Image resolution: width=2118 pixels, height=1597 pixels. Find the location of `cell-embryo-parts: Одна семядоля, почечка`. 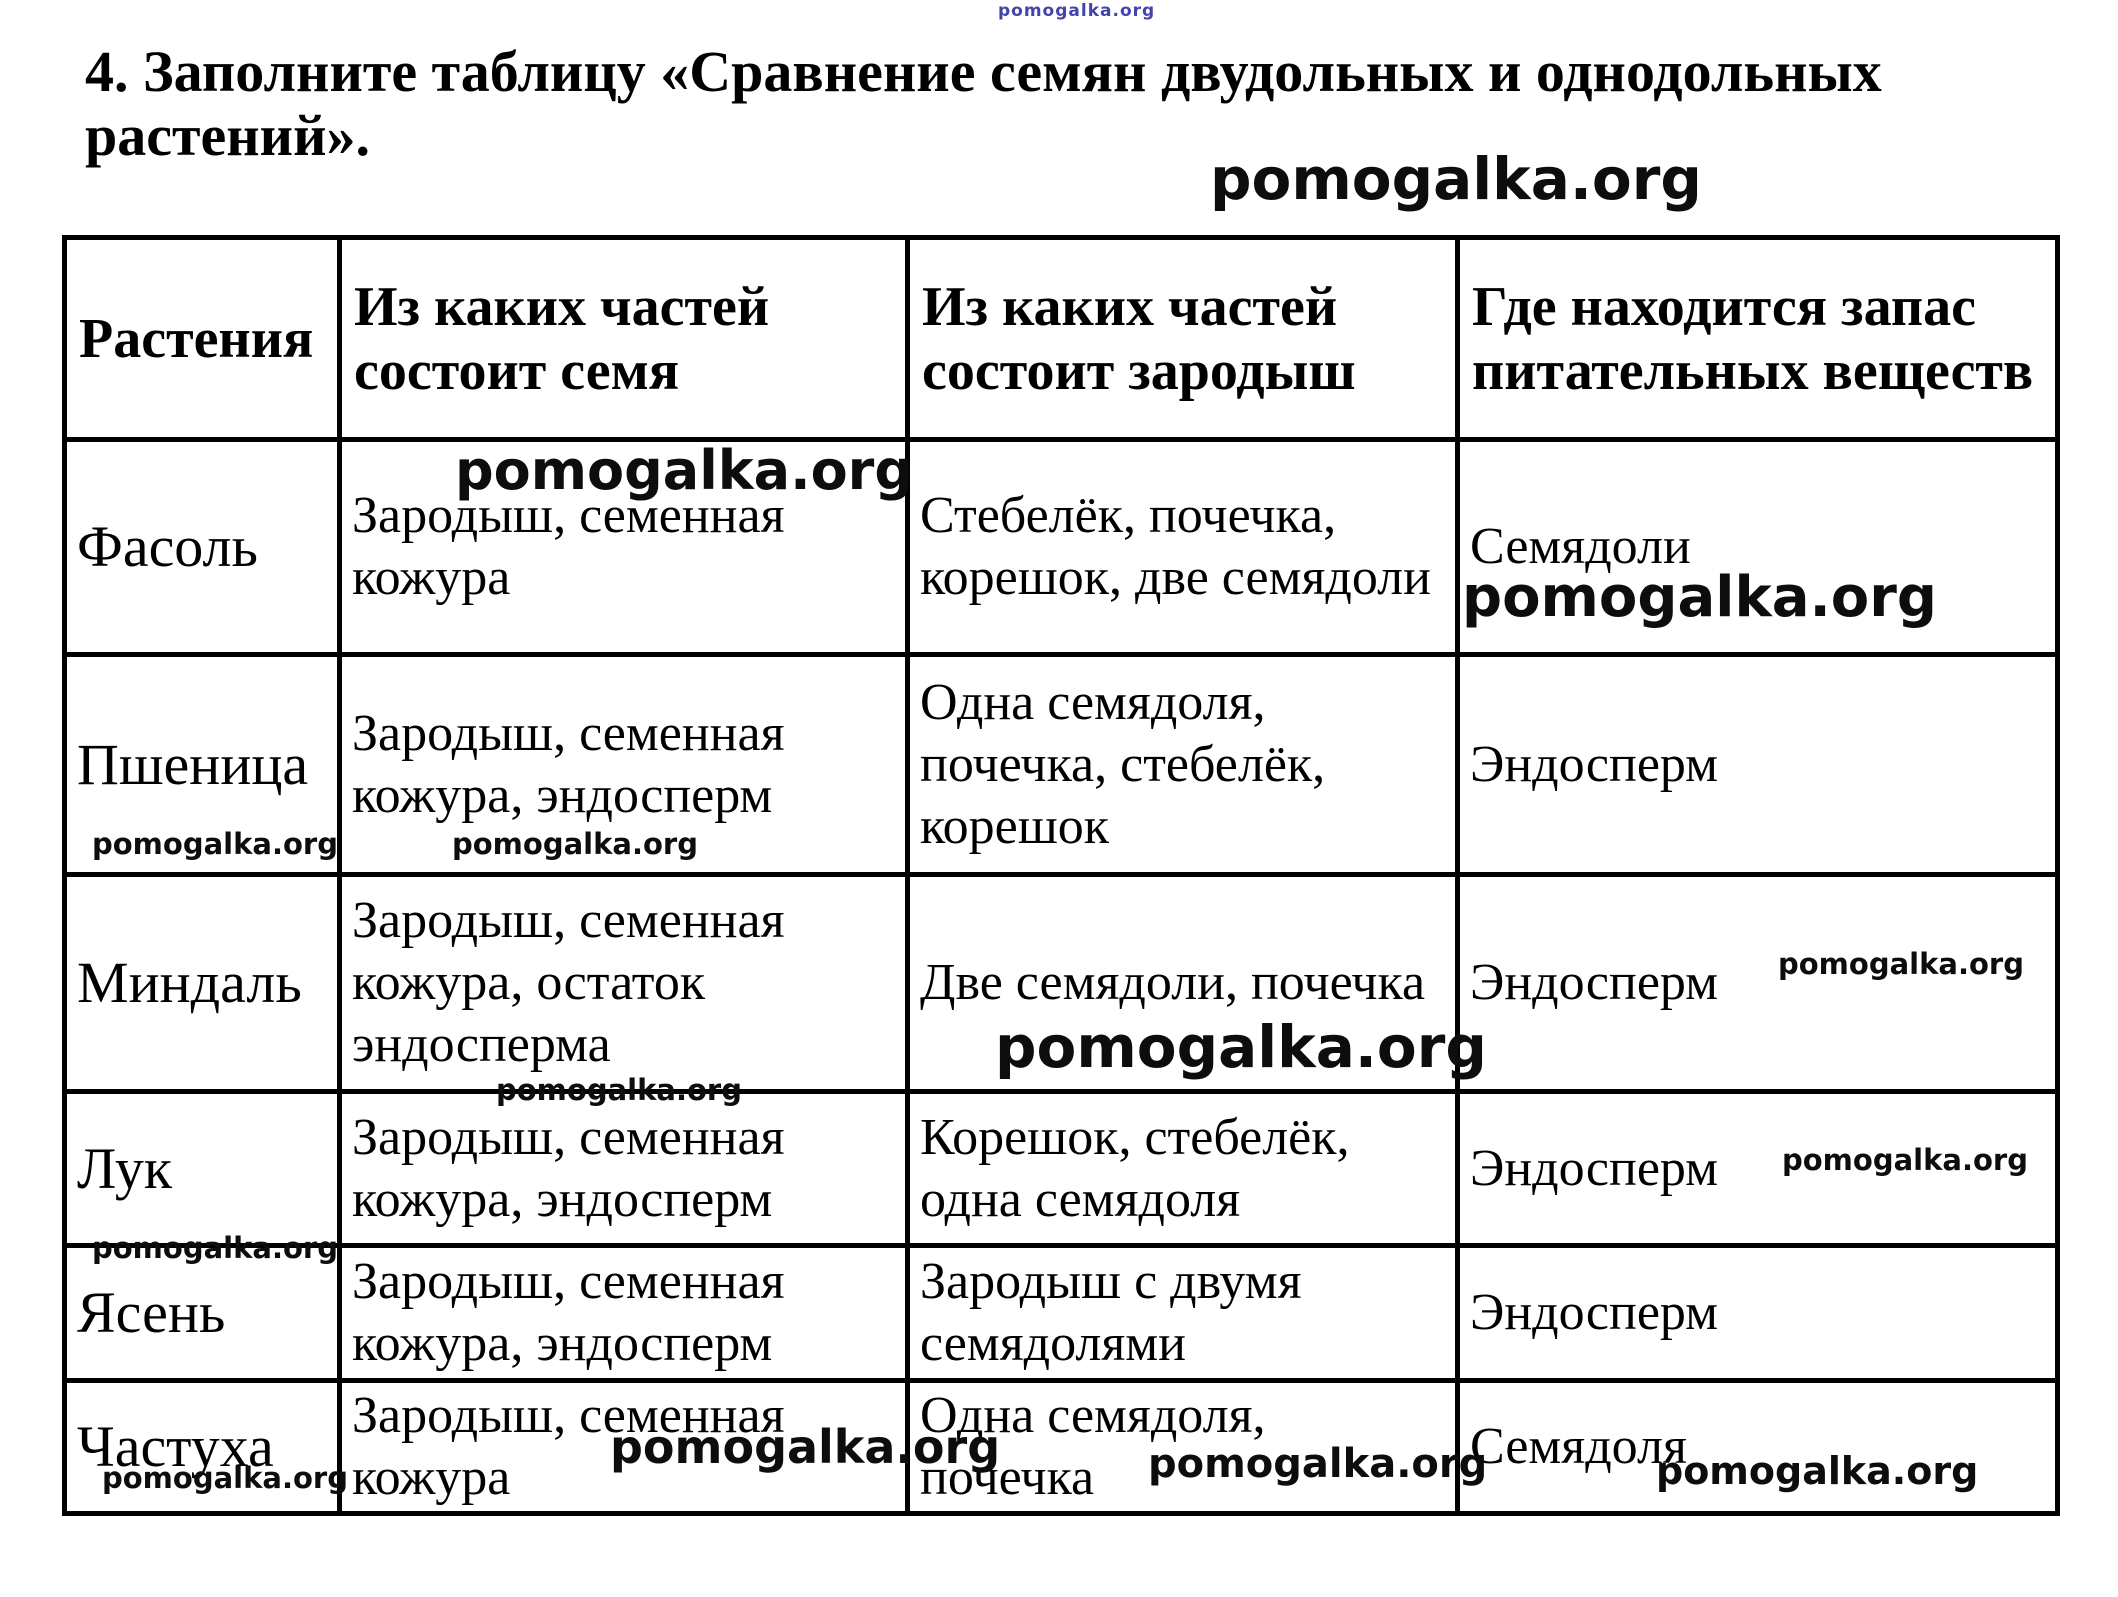

cell-embryo-parts: Одна семядоля, почечка is located at coordinates (1182, 1447).